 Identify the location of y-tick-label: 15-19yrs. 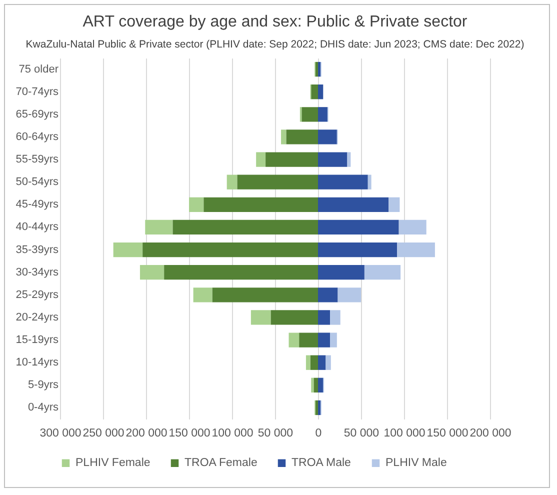
(37, 340).